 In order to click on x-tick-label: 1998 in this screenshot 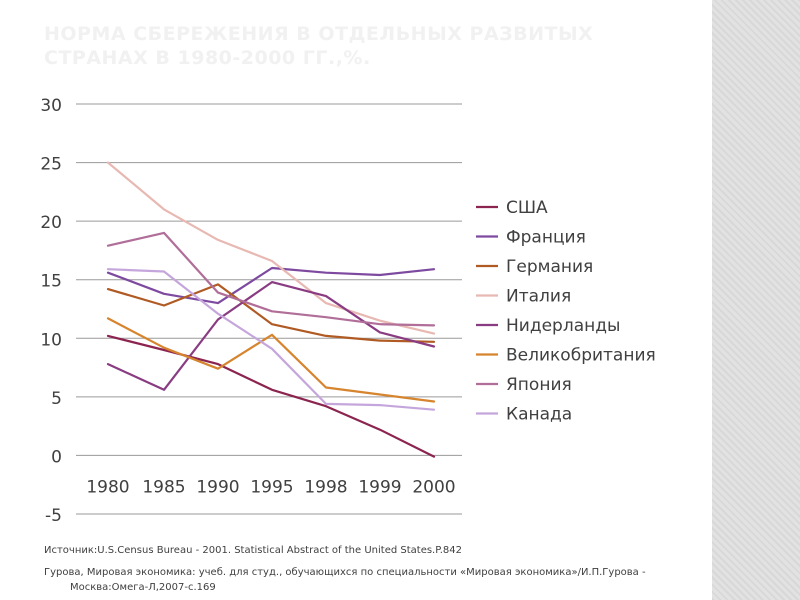, I will do `click(325, 487)`.